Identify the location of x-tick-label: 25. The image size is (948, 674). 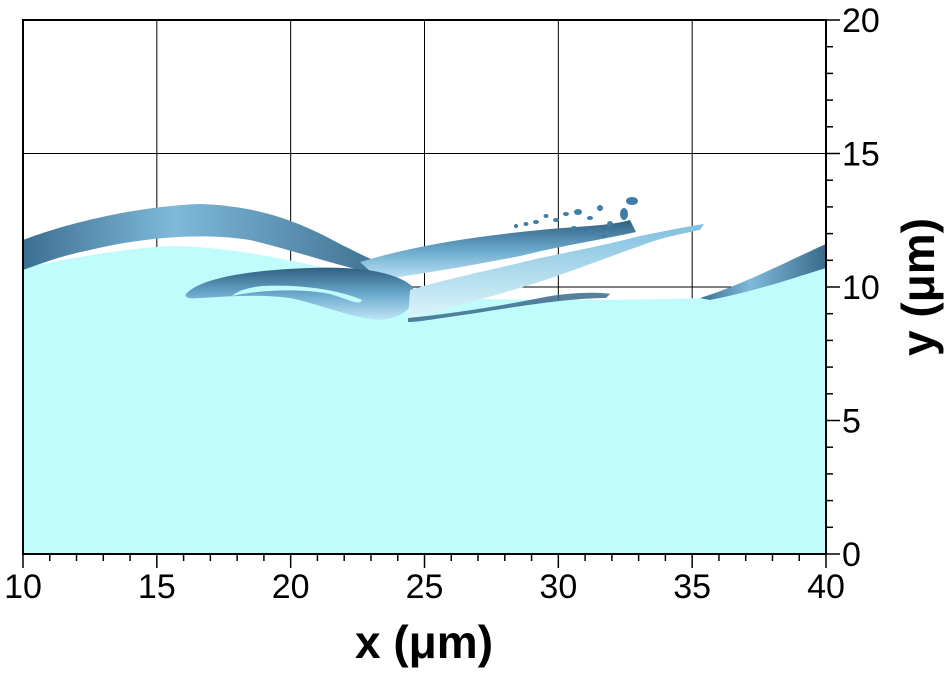
(425, 587).